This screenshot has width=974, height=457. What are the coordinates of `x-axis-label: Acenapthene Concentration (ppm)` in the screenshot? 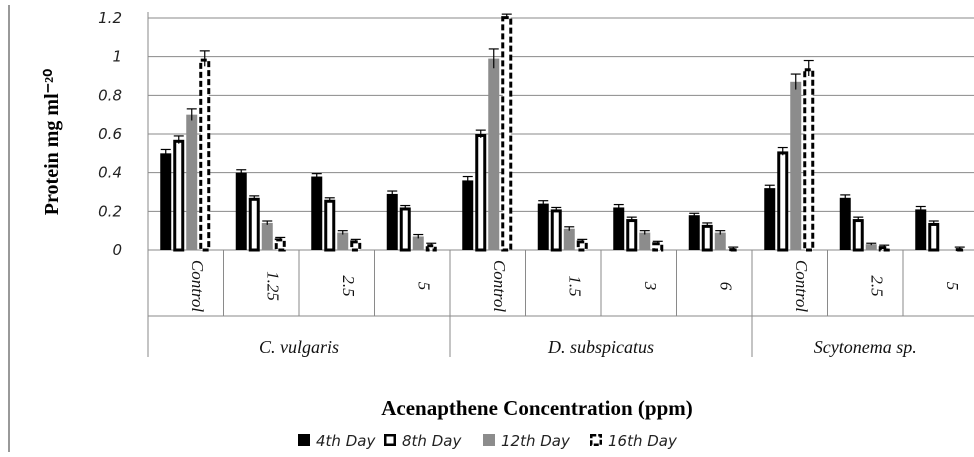 It's located at (536, 408).